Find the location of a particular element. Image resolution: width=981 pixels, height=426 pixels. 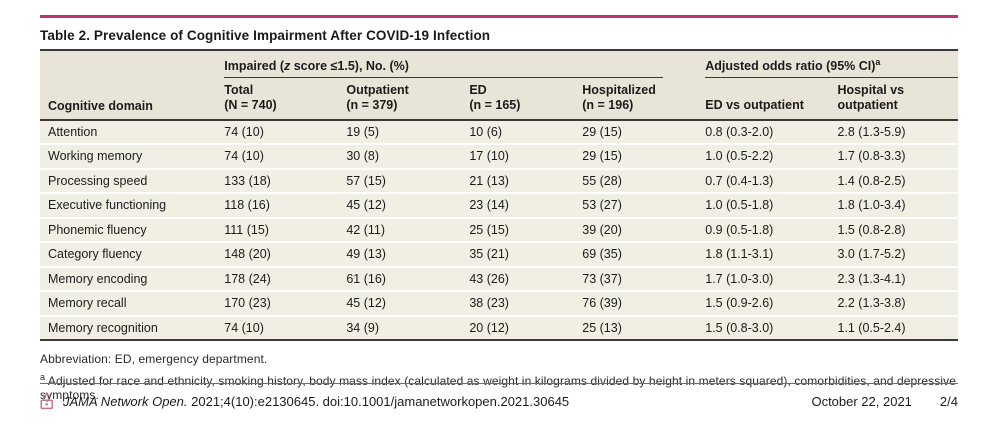

cognitive-domain-cell: Memory recognition is located at coordinates (128, 328).